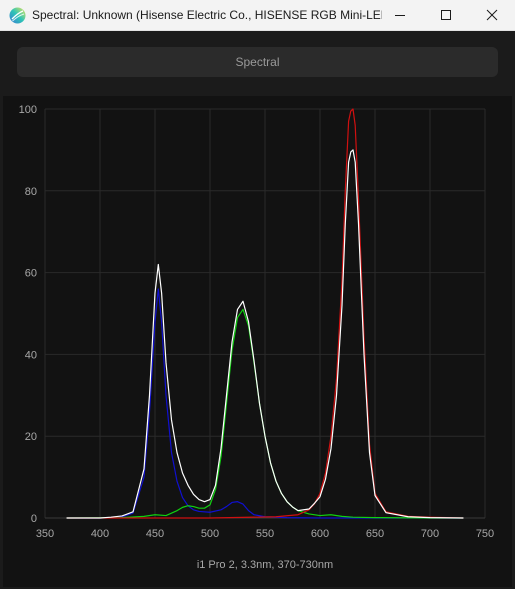  Describe the element at coordinates (485, 534) in the screenshot. I see `x-tick-label: 750` at that location.